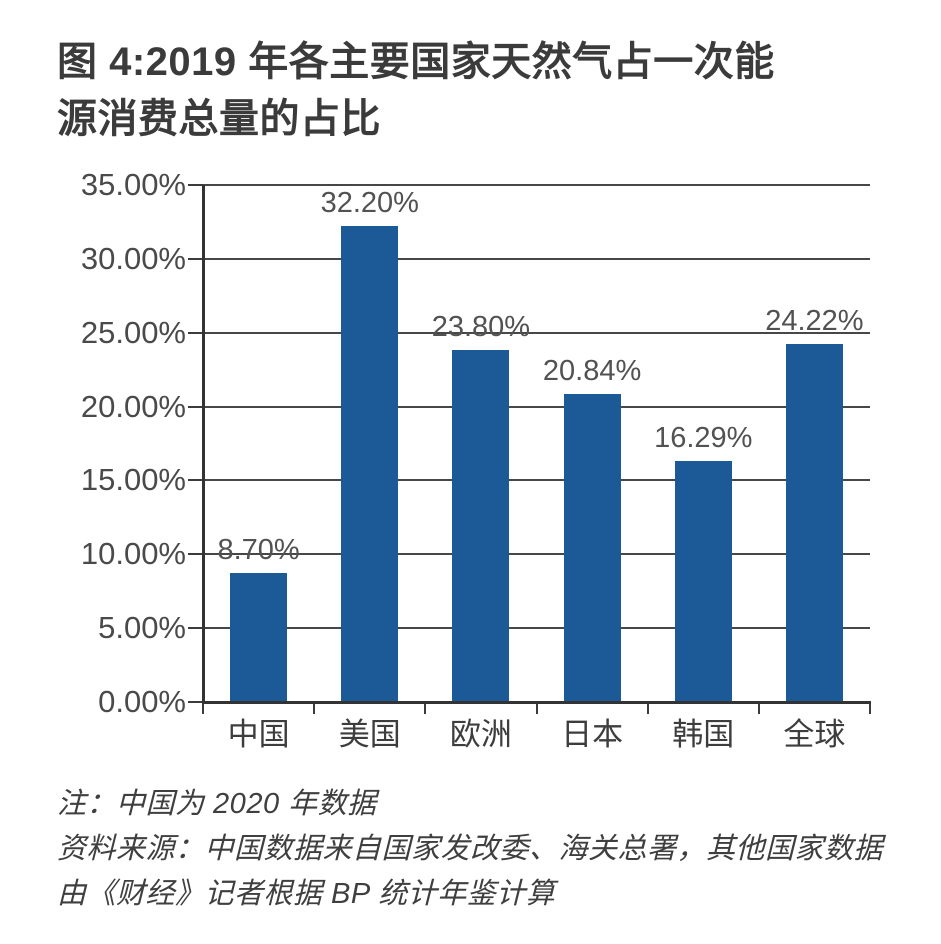  What do you see at coordinates (480, 734) in the screenshot?
I see `x-axis-label: 欧洲` at bounding box center [480, 734].